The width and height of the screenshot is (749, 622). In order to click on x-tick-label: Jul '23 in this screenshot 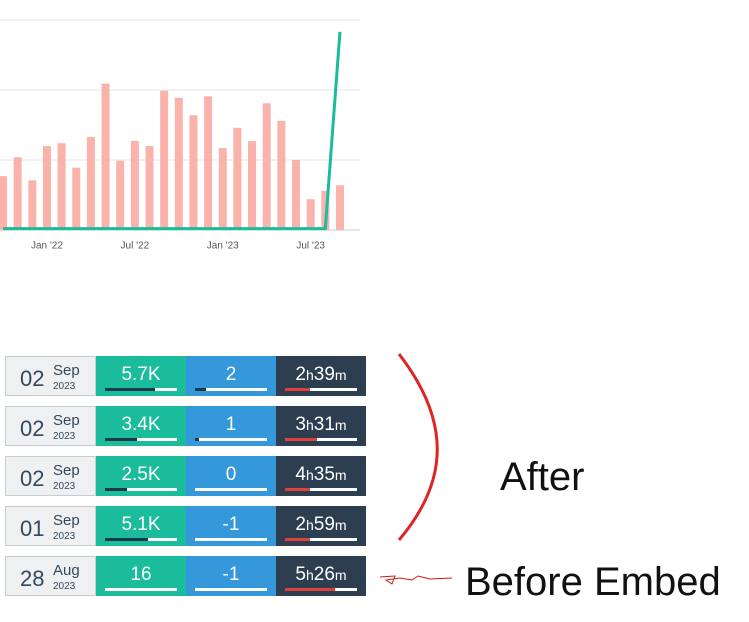, I will do `click(310, 246)`.